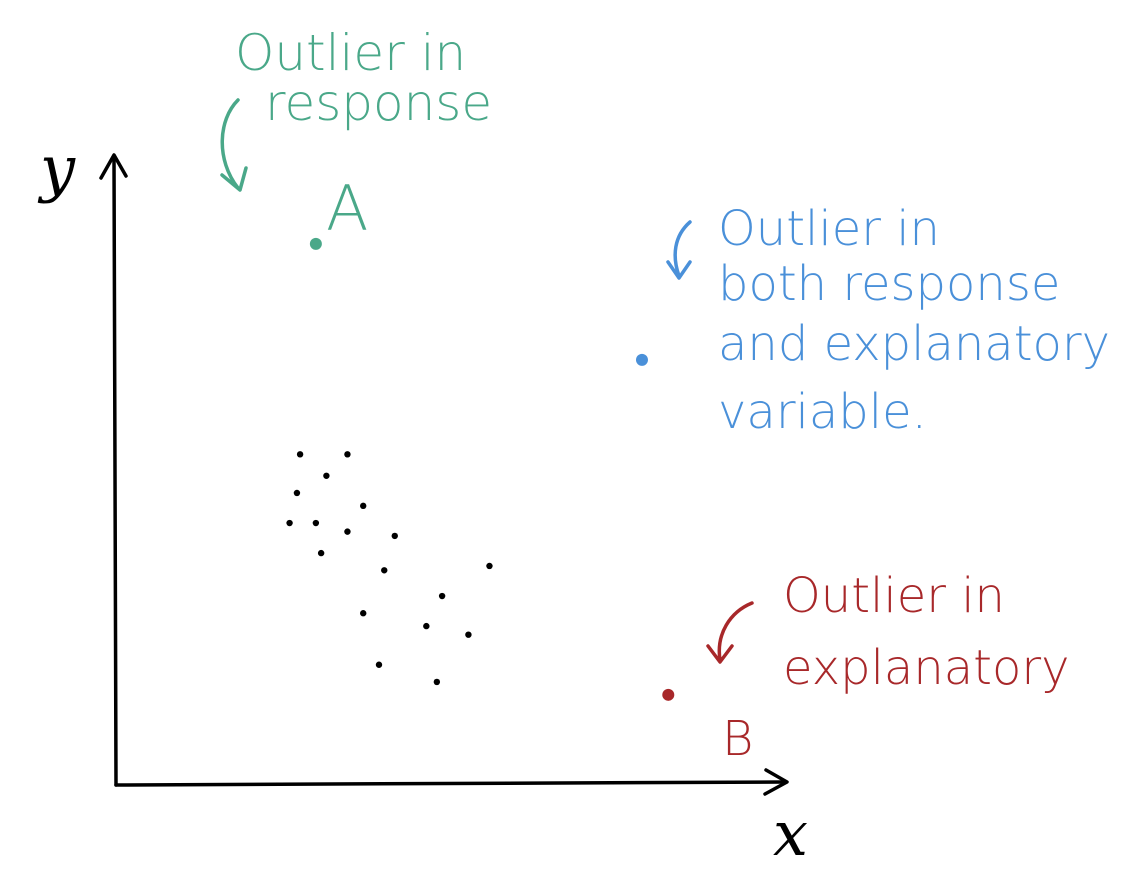 Image resolution: width=1123 pixels, height=885 pixels. I want to click on outlier-b-label: B, so click(737, 739).